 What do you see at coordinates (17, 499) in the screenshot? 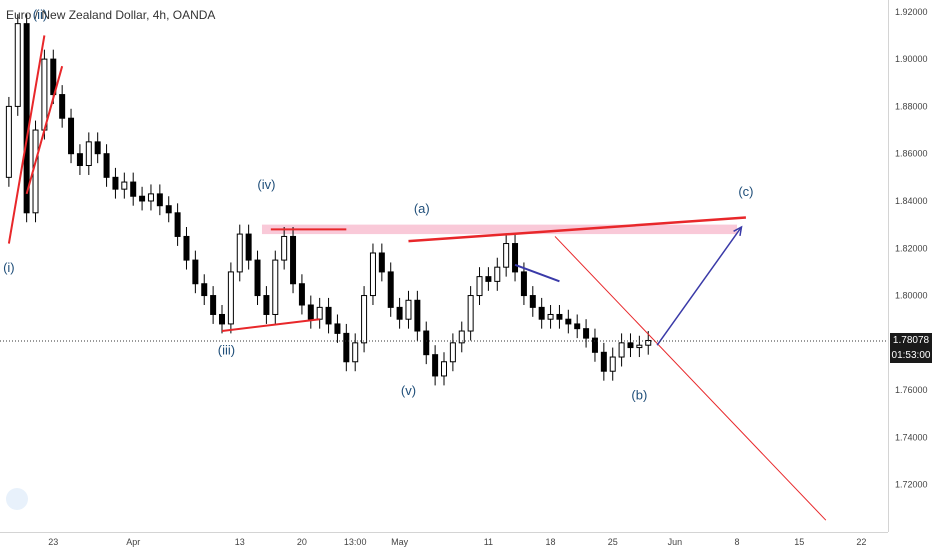
I see `tradingview-logo-icon` at bounding box center [17, 499].